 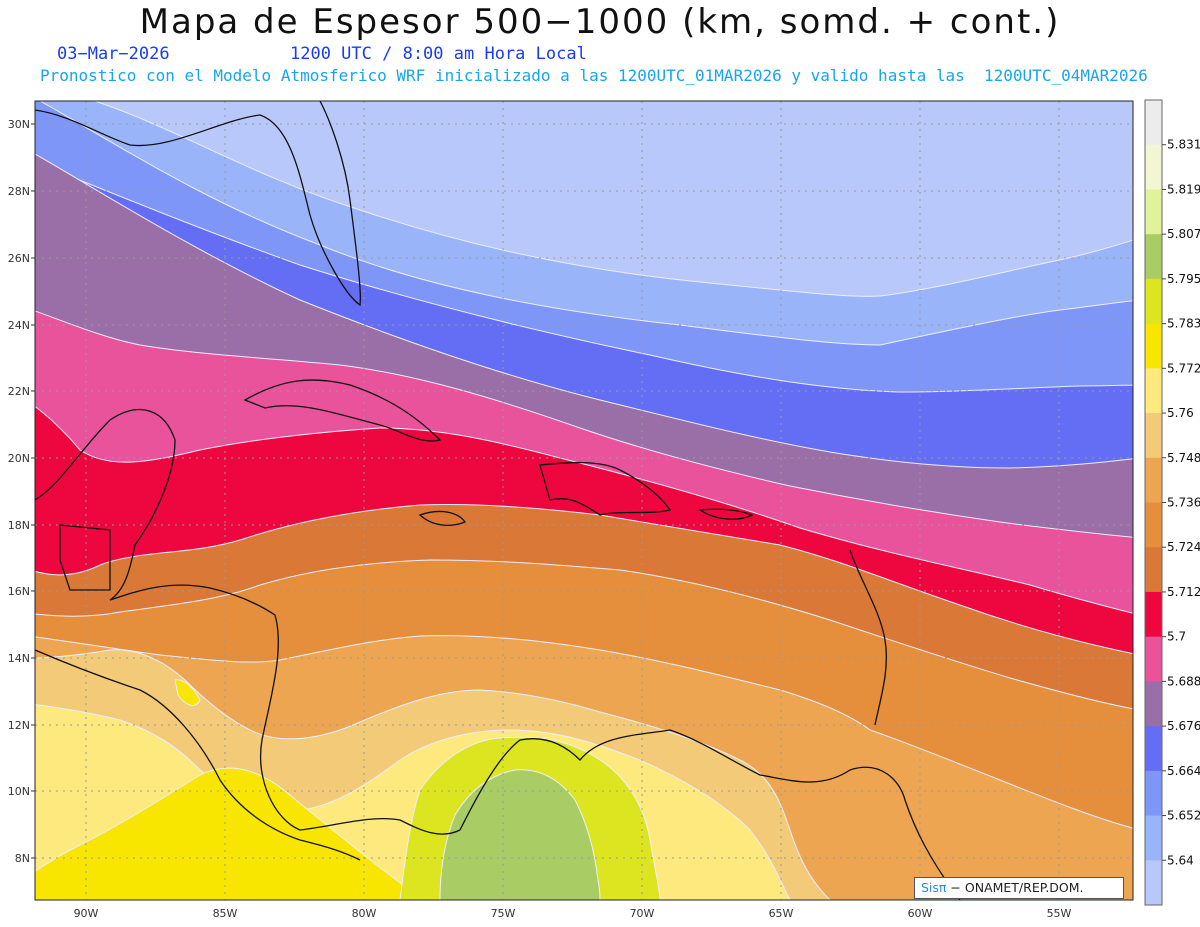 I want to click on colorbar-label: 5.688, so click(x=1183, y=681).